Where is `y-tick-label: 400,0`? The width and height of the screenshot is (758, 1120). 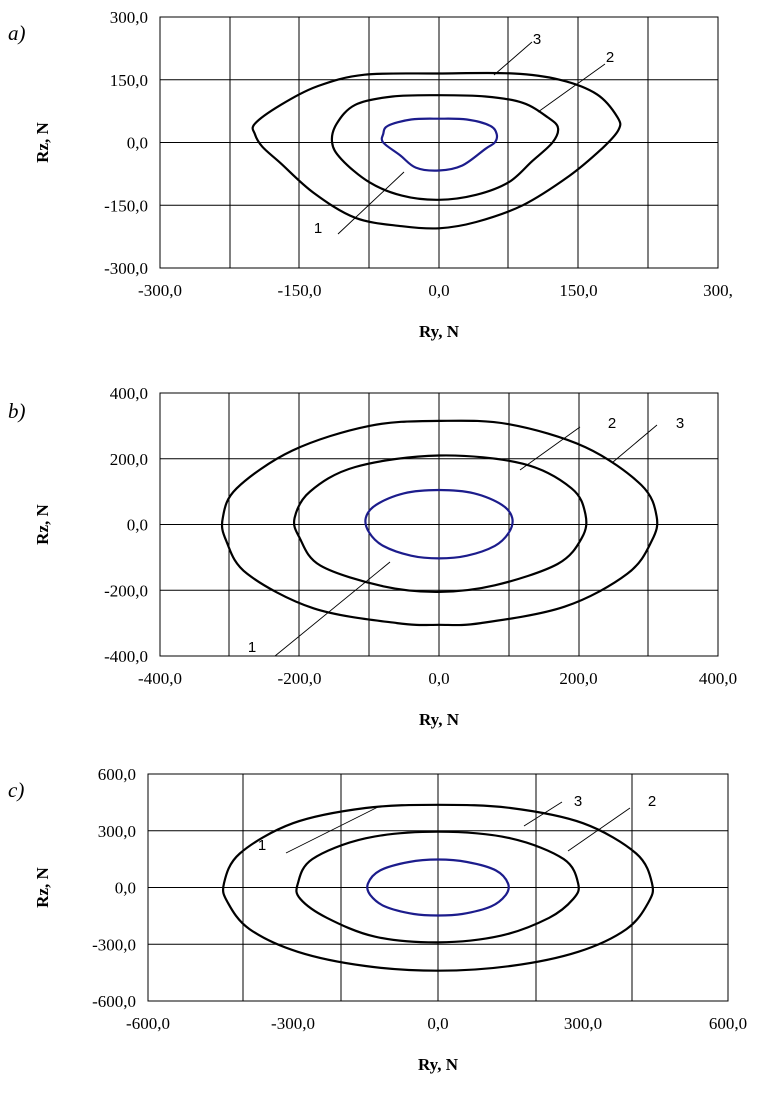
y-tick-label: 400,0 is located at coordinates (129, 393).